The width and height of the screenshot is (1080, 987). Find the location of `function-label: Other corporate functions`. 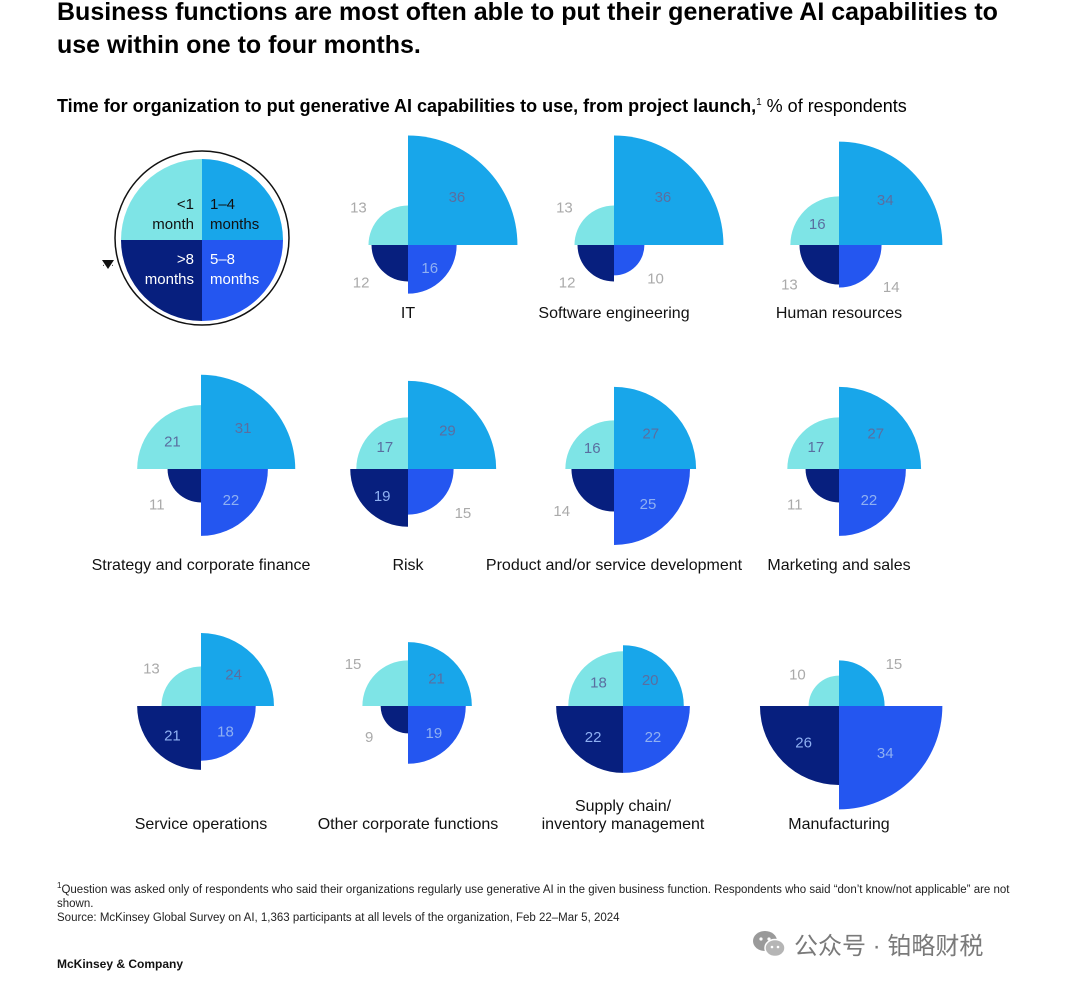

function-label: Other corporate functions is located at coordinates (408, 824).